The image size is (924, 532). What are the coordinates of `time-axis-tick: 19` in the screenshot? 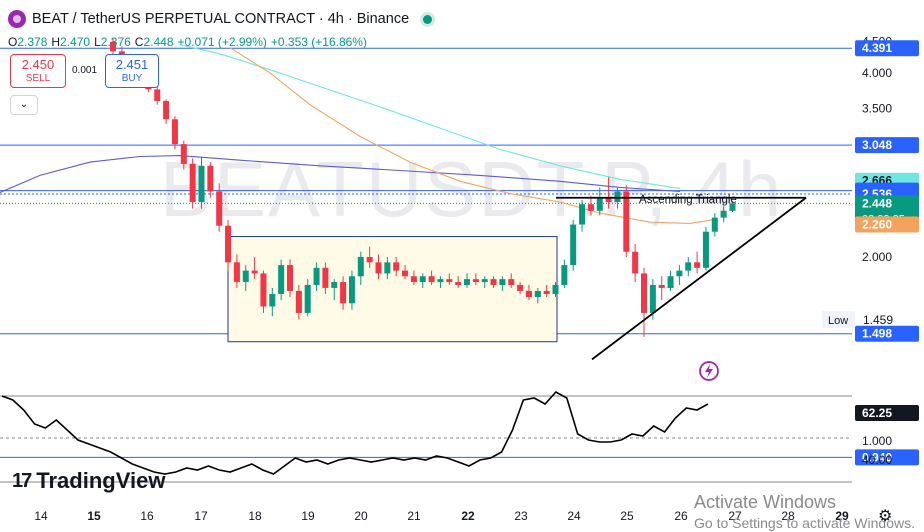 It's located at (308, 516).